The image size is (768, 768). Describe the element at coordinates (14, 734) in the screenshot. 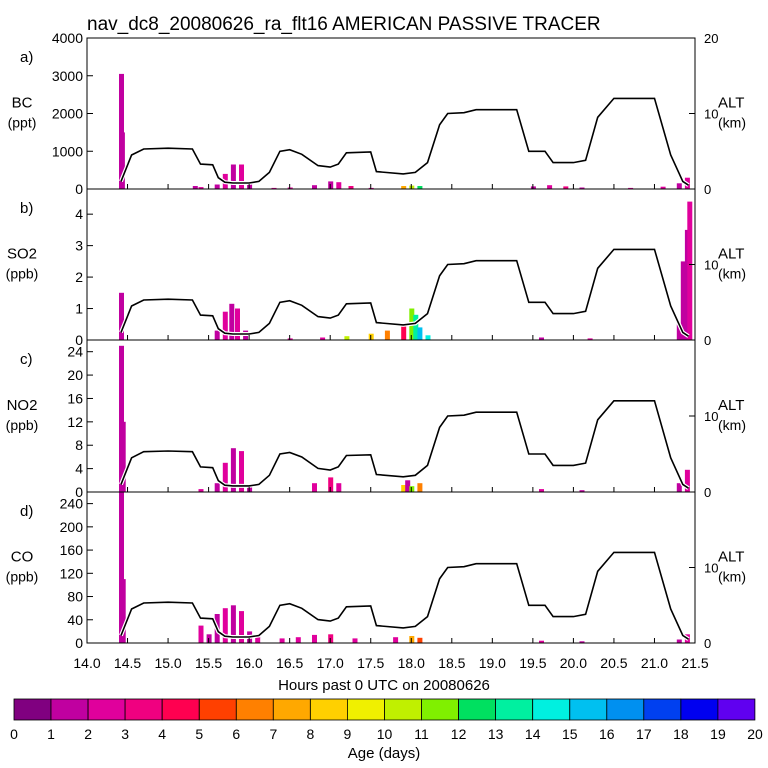

I see `colorbar-tick-label: 0` at that location.